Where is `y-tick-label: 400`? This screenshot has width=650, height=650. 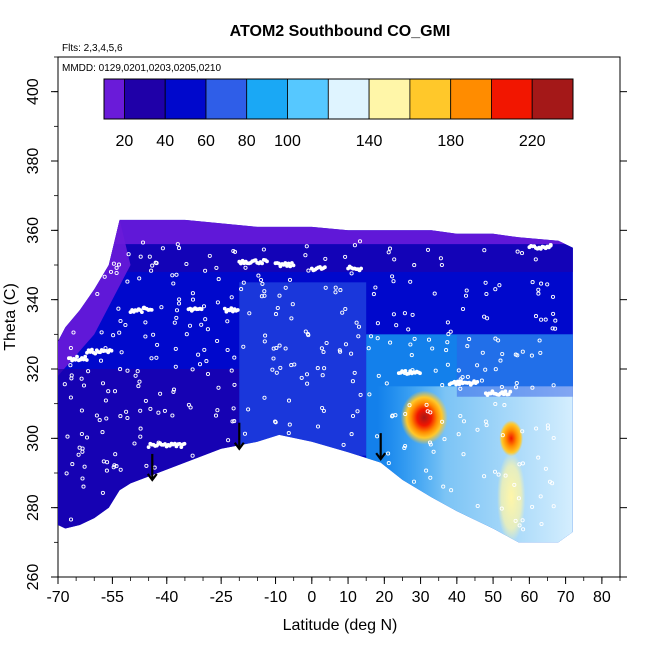 y-tick-label: 400 is located at coordinates (33, 91).